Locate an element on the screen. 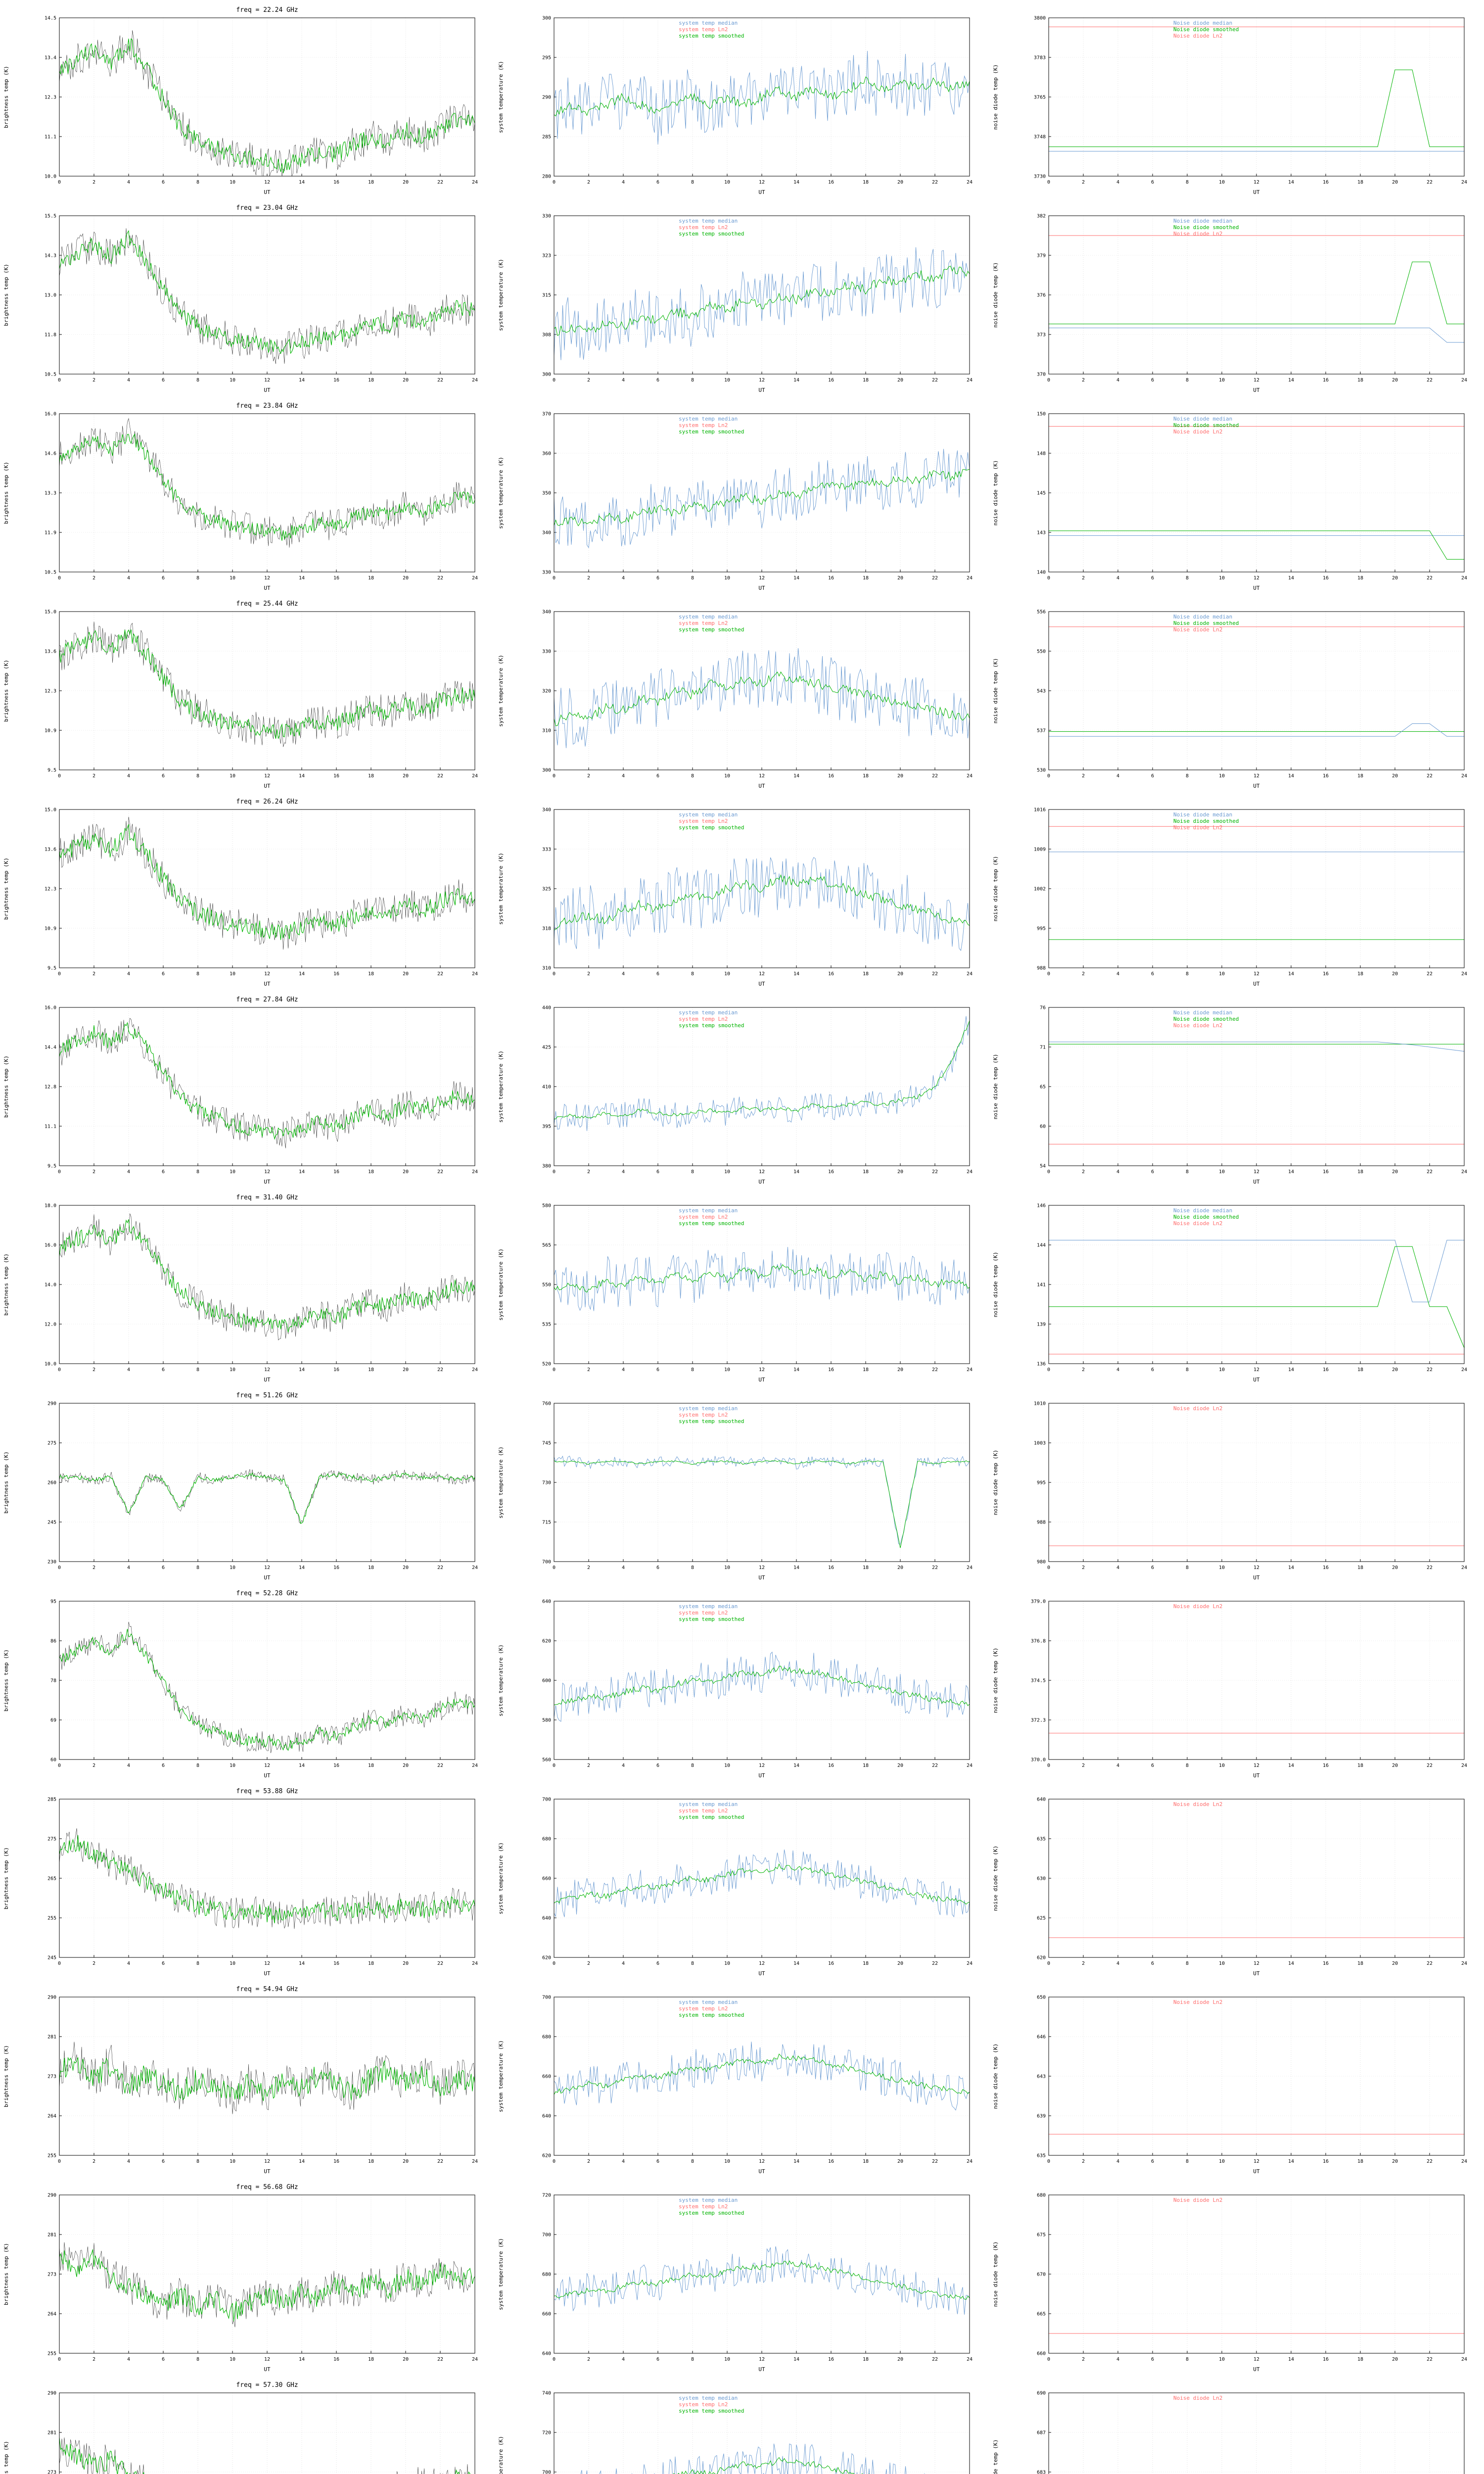 The image size is (1484, 2474). y-tick-label: 281 is located at coordinates (51, 2433).